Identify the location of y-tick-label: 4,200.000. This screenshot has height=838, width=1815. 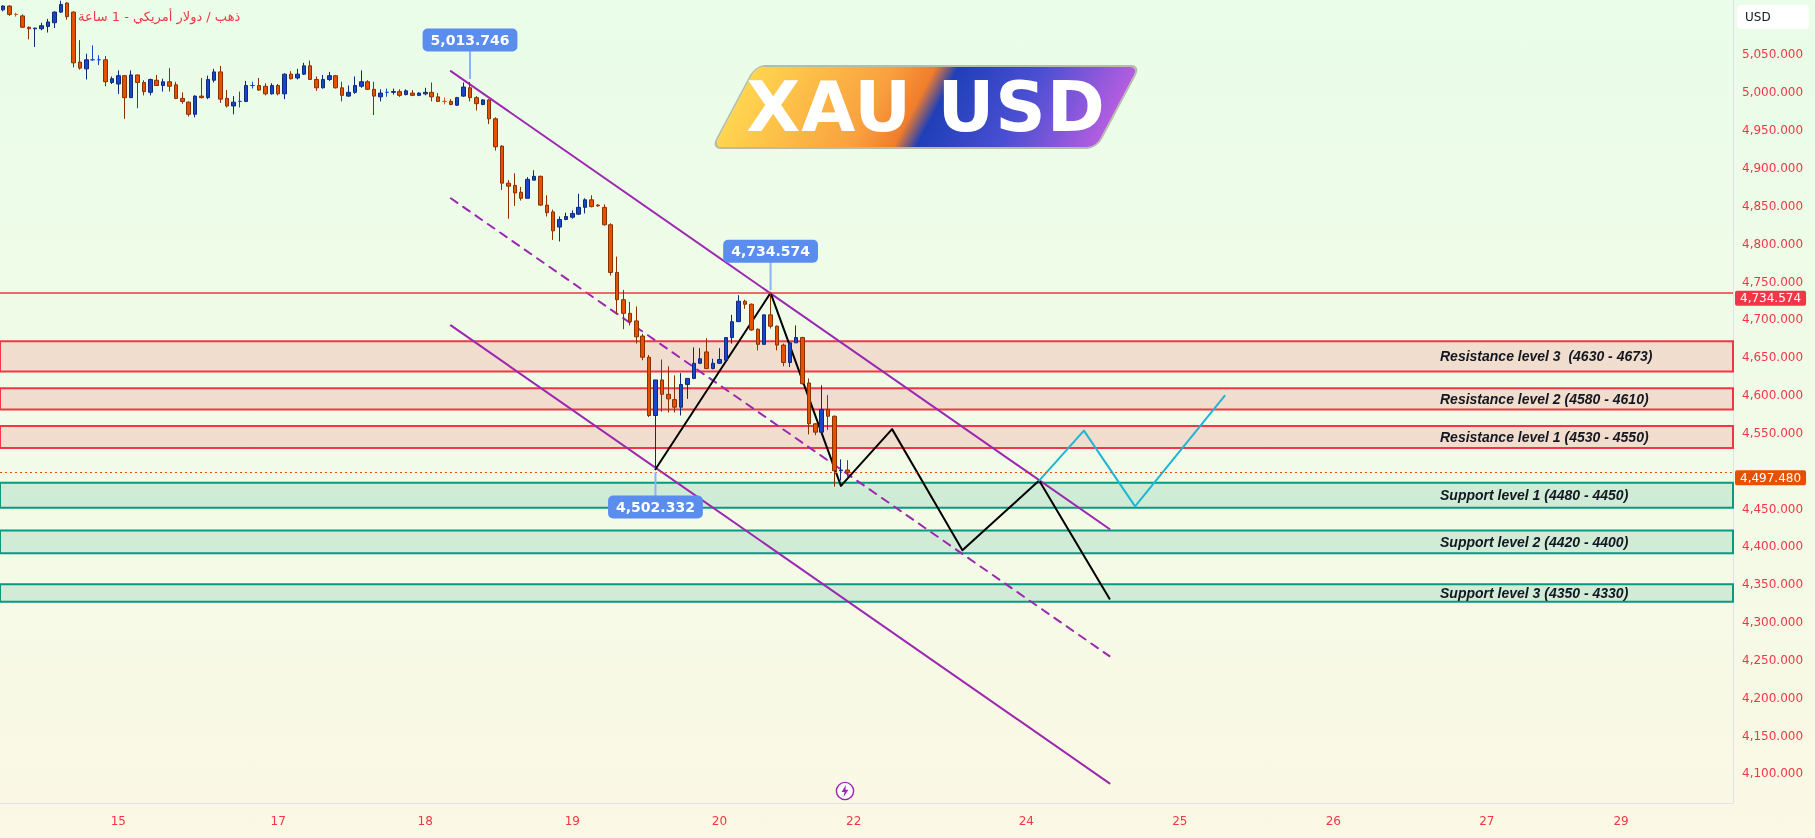
(1773, 697).